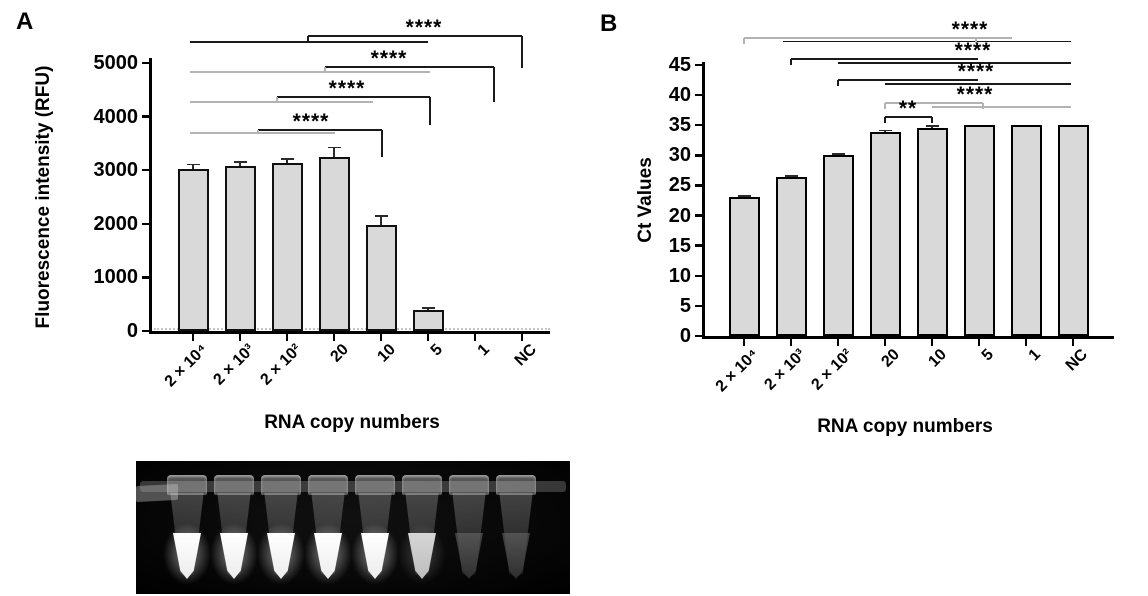  What do you see at coordinates (645, 200) in the screenshot?
I see `panel-b-y-axis-title: Ct Values` at bounding box center [645, 200].